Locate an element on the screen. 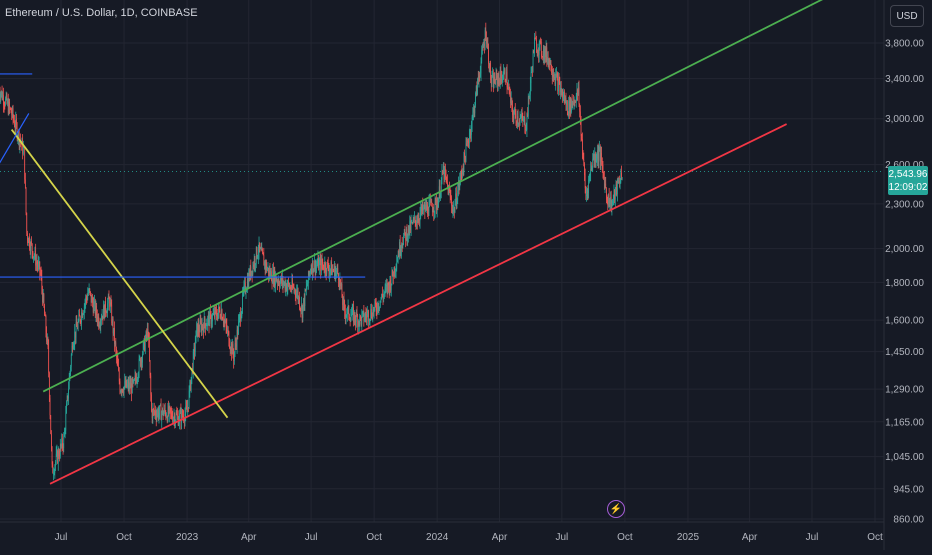 This screenshot has width=932, height=555. currency-button: USD is located at coordinates (907, 16).